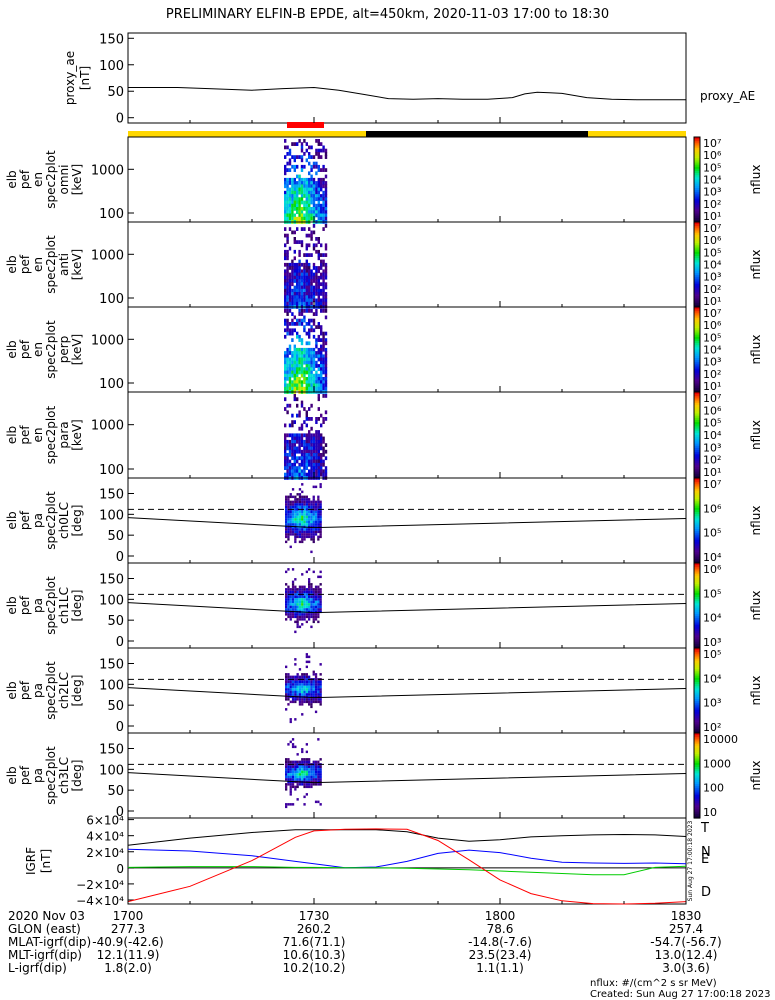 The width and height of the screenshot is (775, 1000). What do you see at coordinates (756, 180) in the screenshot?
I see `colorbar-label: nflux` at bounding box center [756, 180].